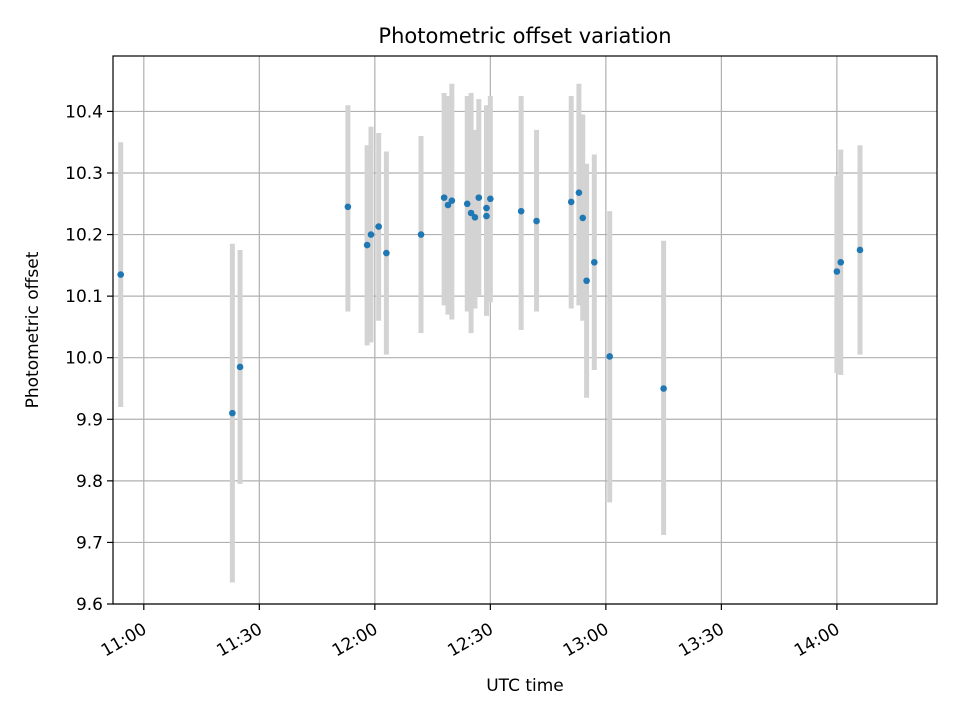 The image size is (960, 720). Describe the element at coordinates (84, 112) in the screenshot. I see `y-tick-label: 10.4` at that location.